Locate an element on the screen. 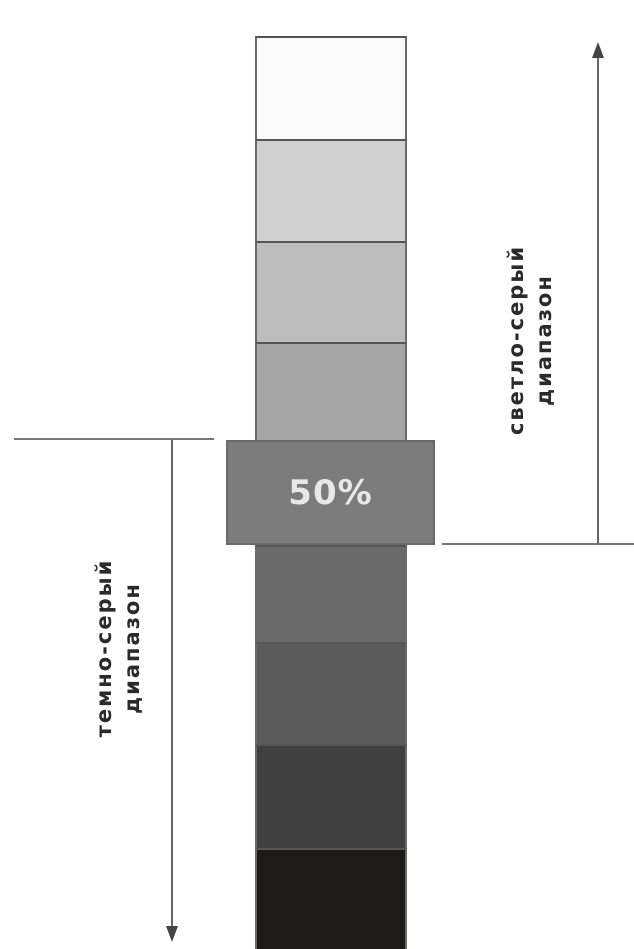 The height and width of the screenshot is (949, 634). midpoint-box: 50% is located at coordinates (330, 492).